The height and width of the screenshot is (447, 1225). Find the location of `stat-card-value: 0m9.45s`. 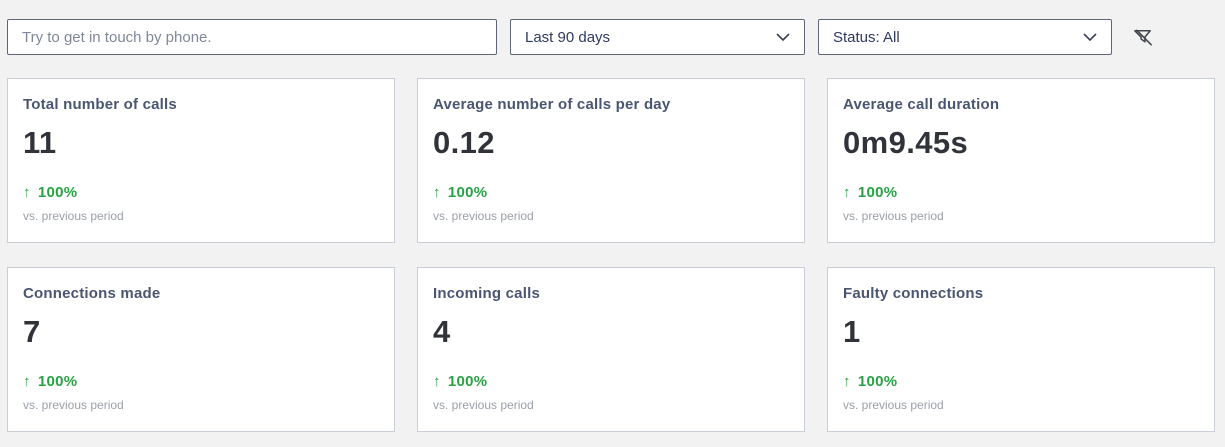

stat-card-value: 0m9.45s is located at coordinates (906, 142).